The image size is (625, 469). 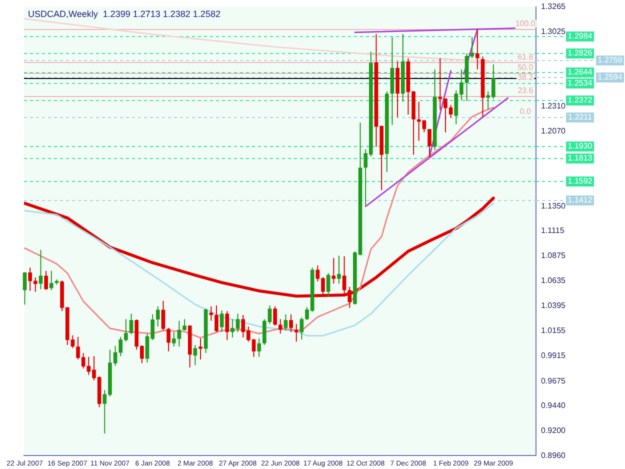 What do you see at coordinates (553, 381) in the screenshot?
I see `y-tick-label: 0.9675` at bounding box center [553, 381].